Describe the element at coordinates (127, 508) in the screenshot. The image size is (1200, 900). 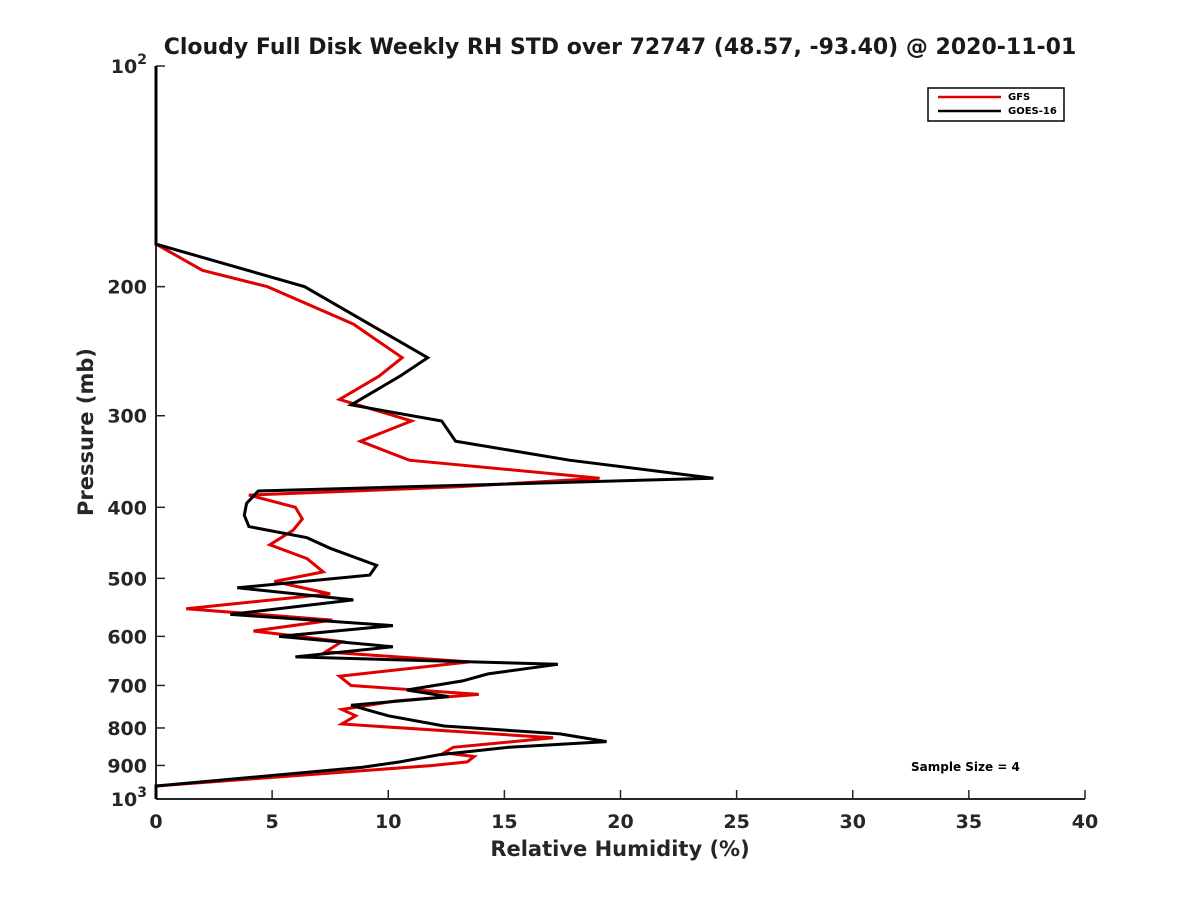
I see `y-tick-label: 400` at that location.